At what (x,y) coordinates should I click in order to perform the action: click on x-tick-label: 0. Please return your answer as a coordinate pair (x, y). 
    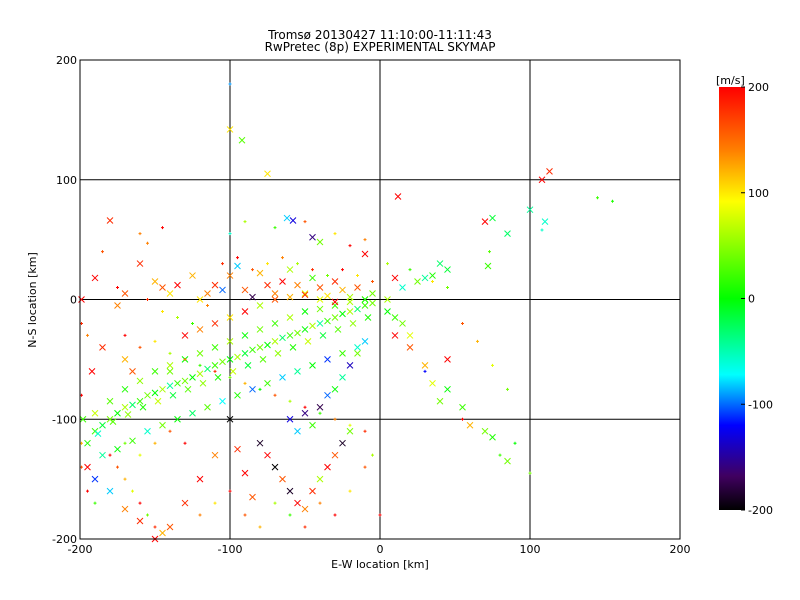
    Looking at the image, I should click on (380, 549).